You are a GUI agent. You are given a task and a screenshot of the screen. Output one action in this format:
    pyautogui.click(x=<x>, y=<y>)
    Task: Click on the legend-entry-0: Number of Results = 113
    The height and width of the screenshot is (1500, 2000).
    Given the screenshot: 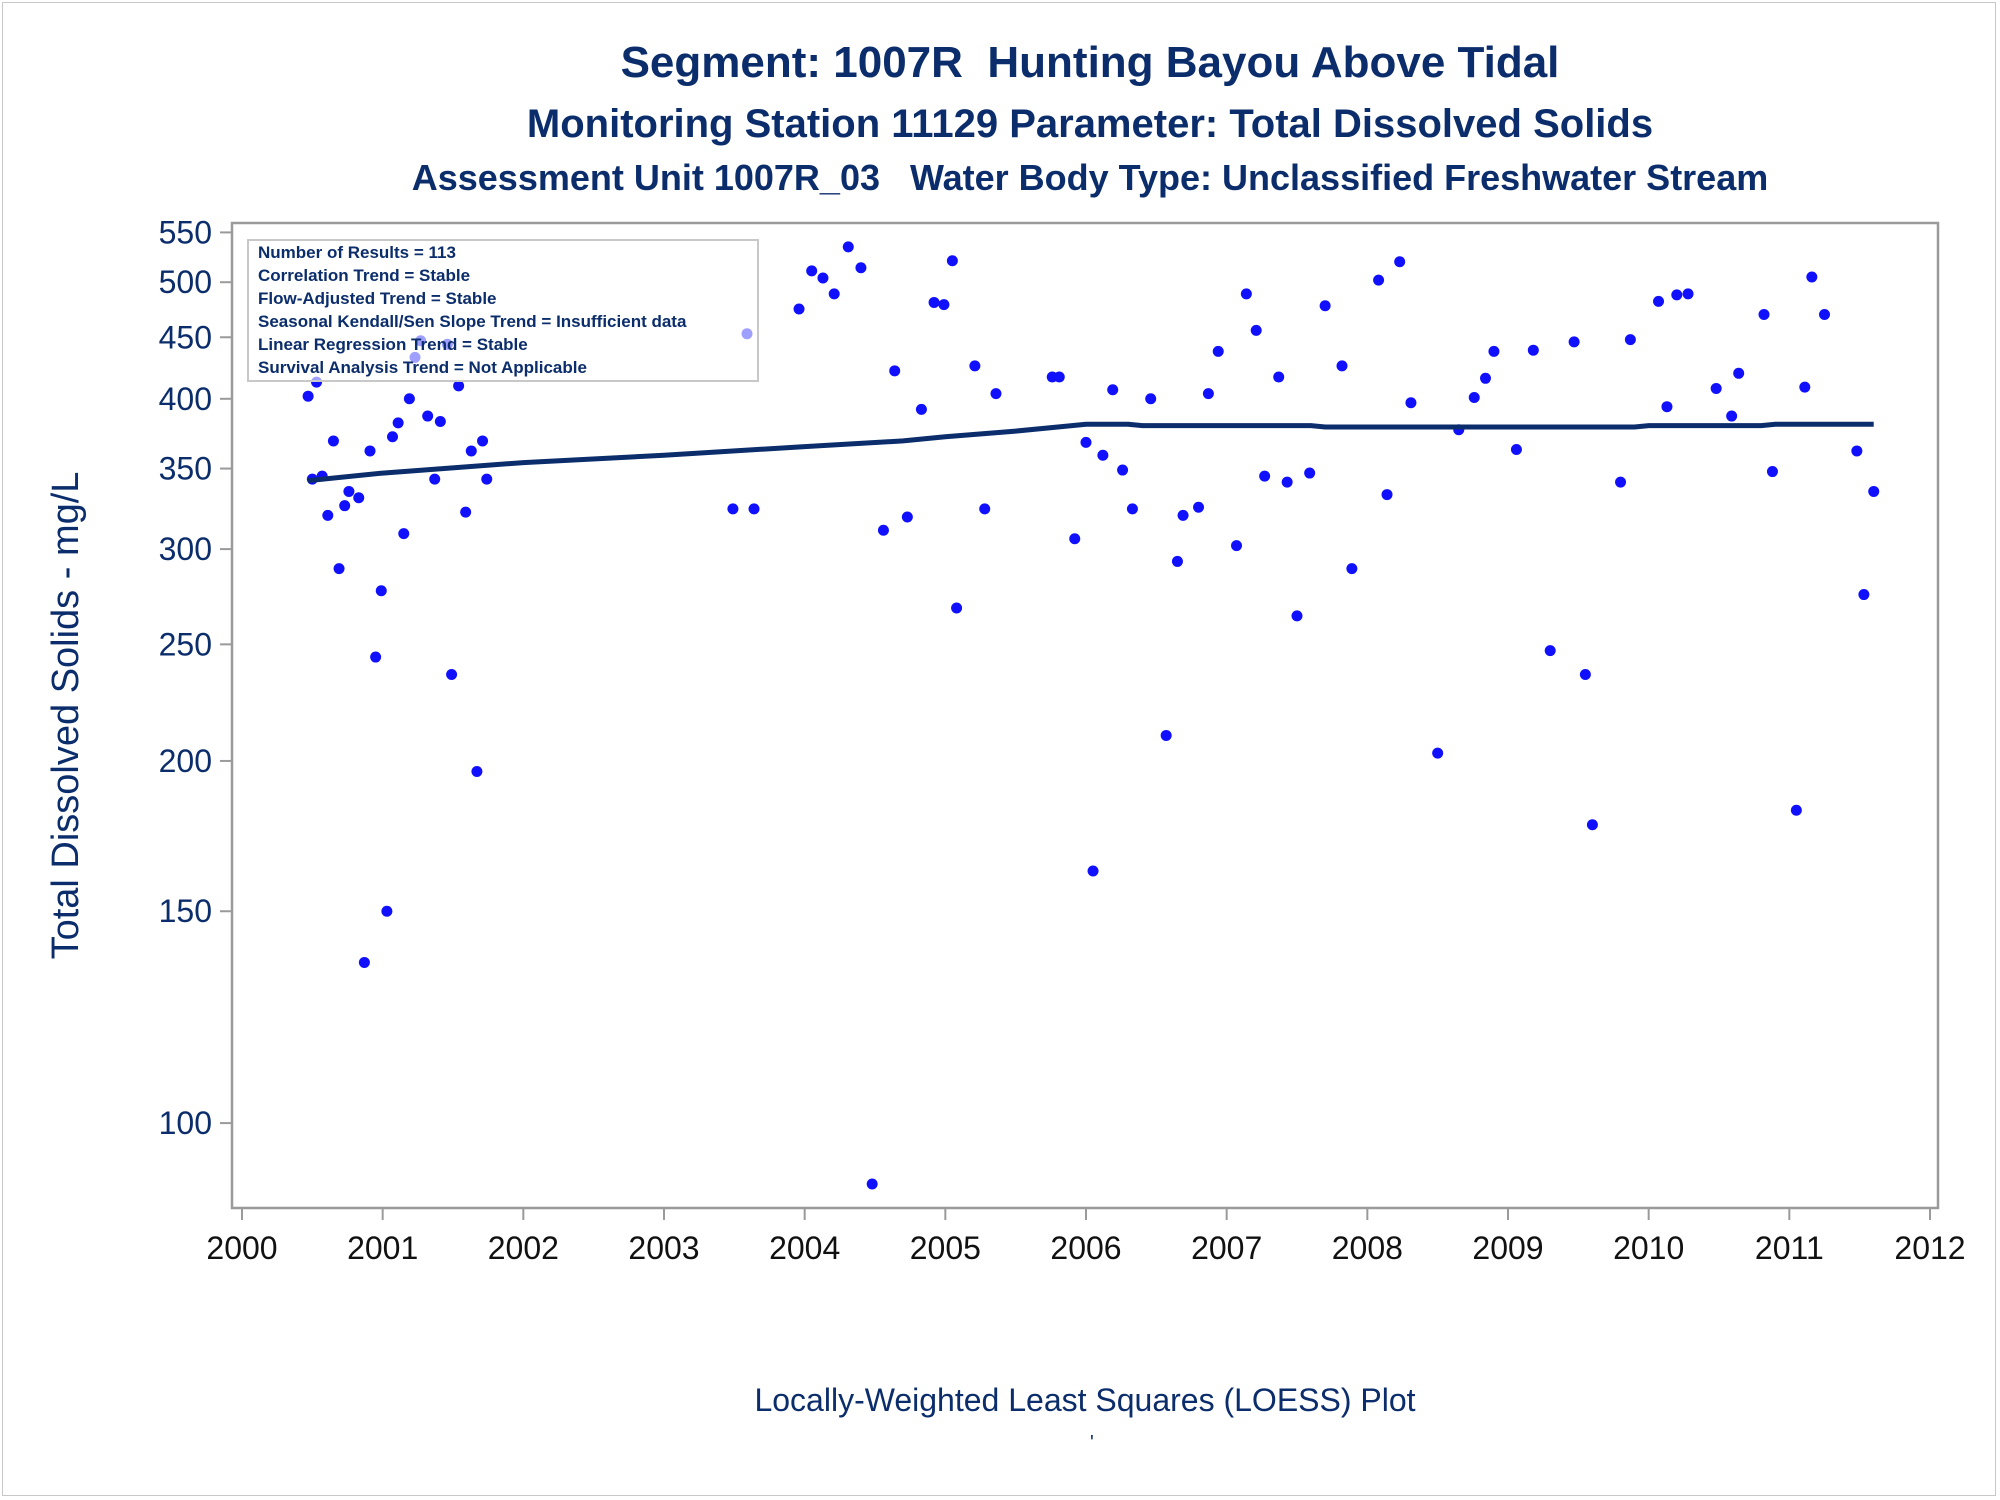 What is the action you would take?
    pyautogui.click(x=357, y=252)
    